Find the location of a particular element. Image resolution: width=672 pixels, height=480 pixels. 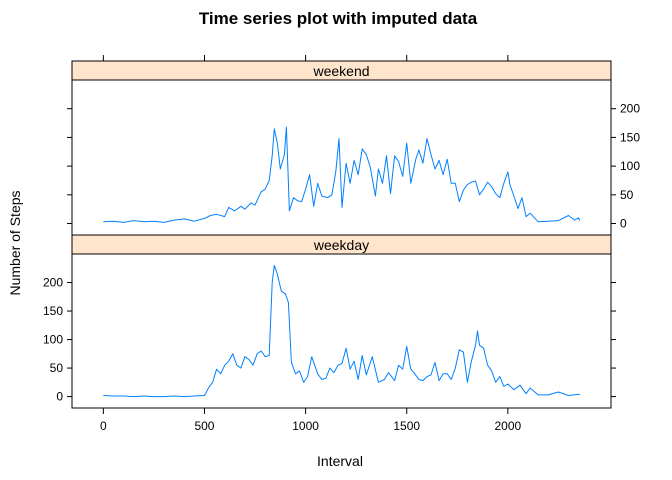

x-tick-label-2000: 2000 is located at coordinates (508, 426).